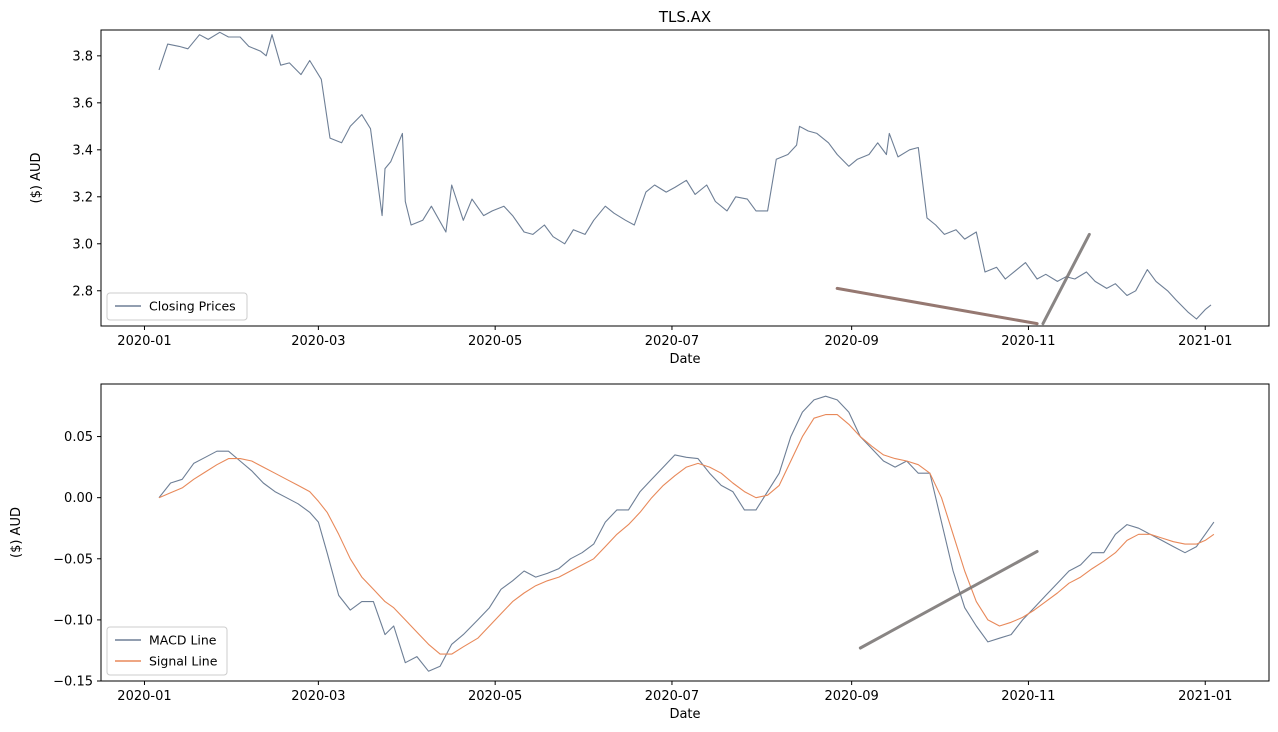 This screenshot has height=732, width=1278. Describe the element at coordinates (82, 244) in the screenshot. I see `y-tick-label: 3.0` at that location.